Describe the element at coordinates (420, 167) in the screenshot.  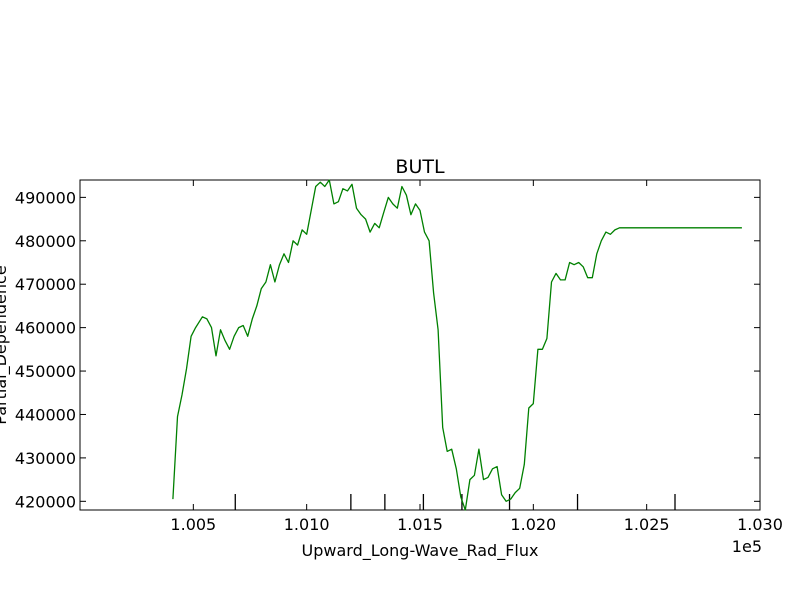
I see `chart-title: BUTL` at that location.